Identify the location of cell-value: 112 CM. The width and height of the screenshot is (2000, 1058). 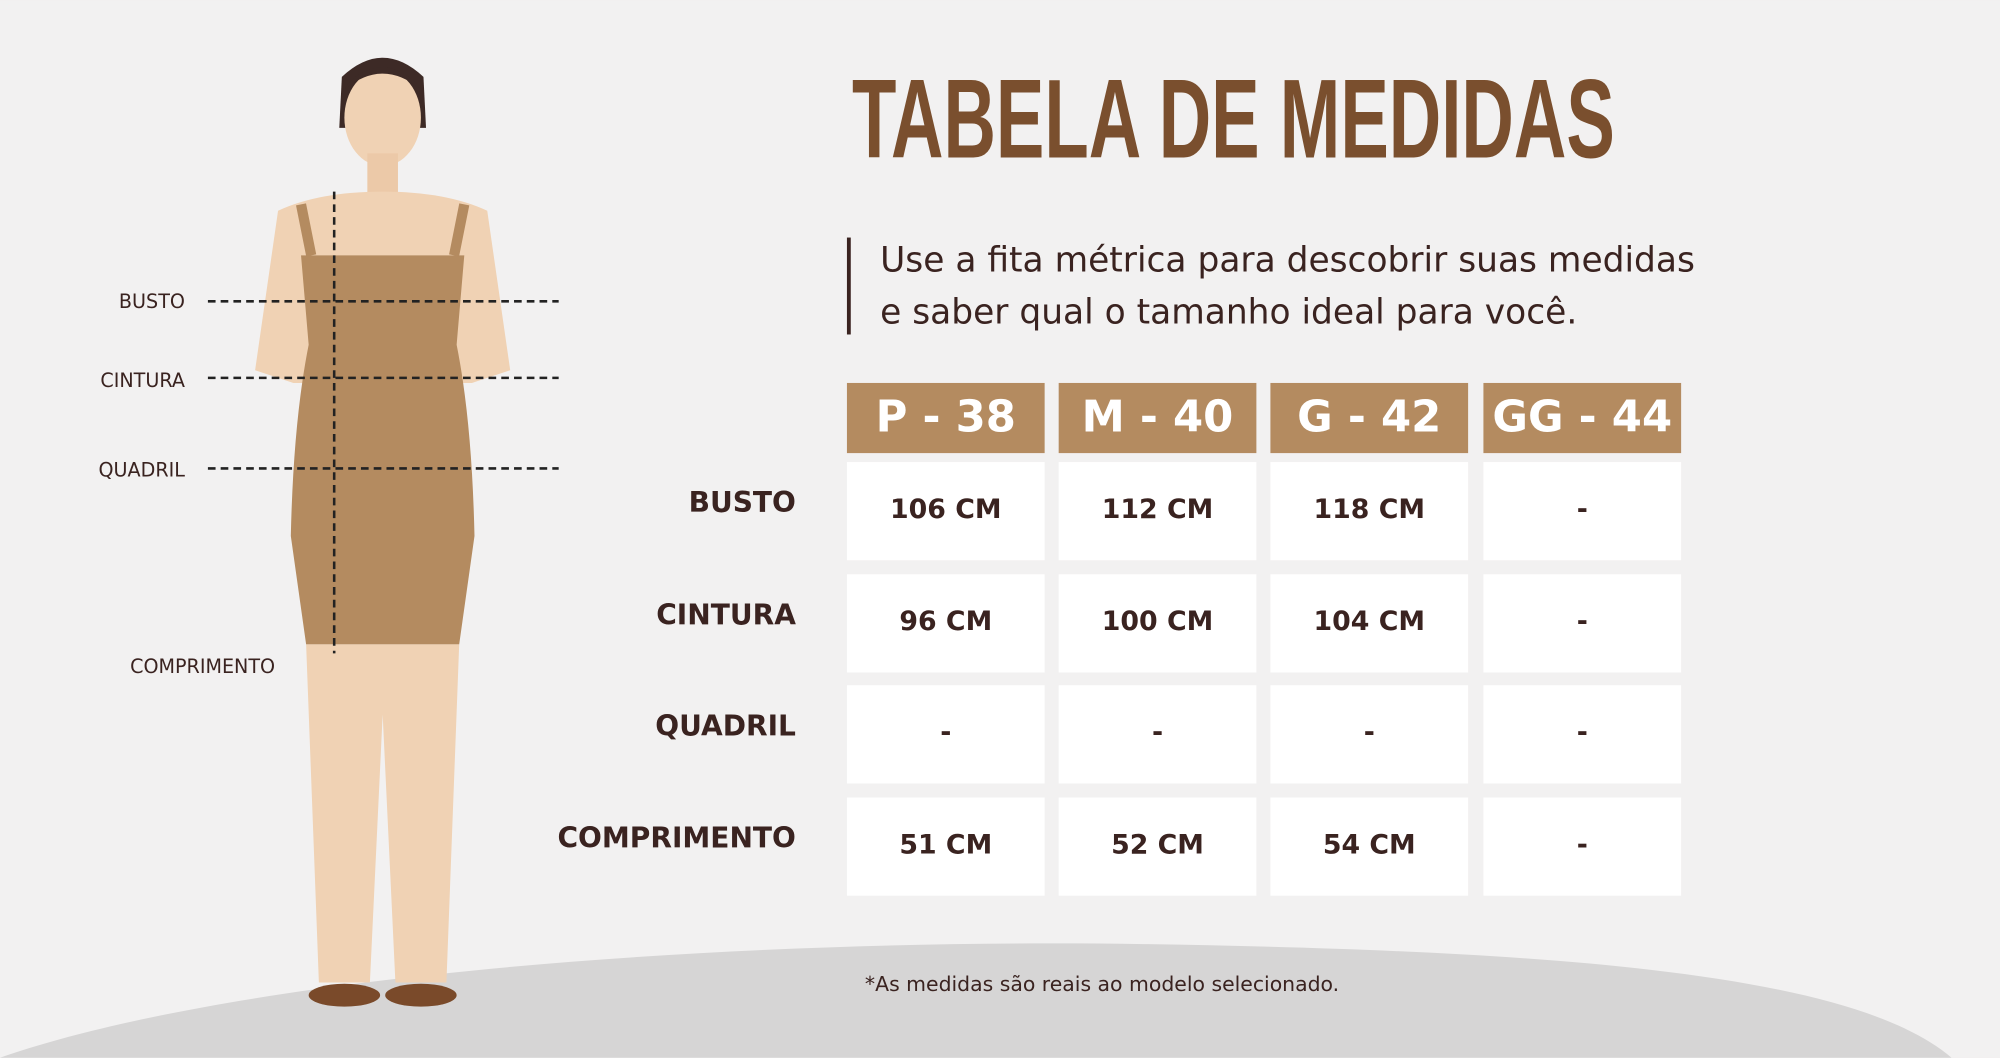
(1157, 509).